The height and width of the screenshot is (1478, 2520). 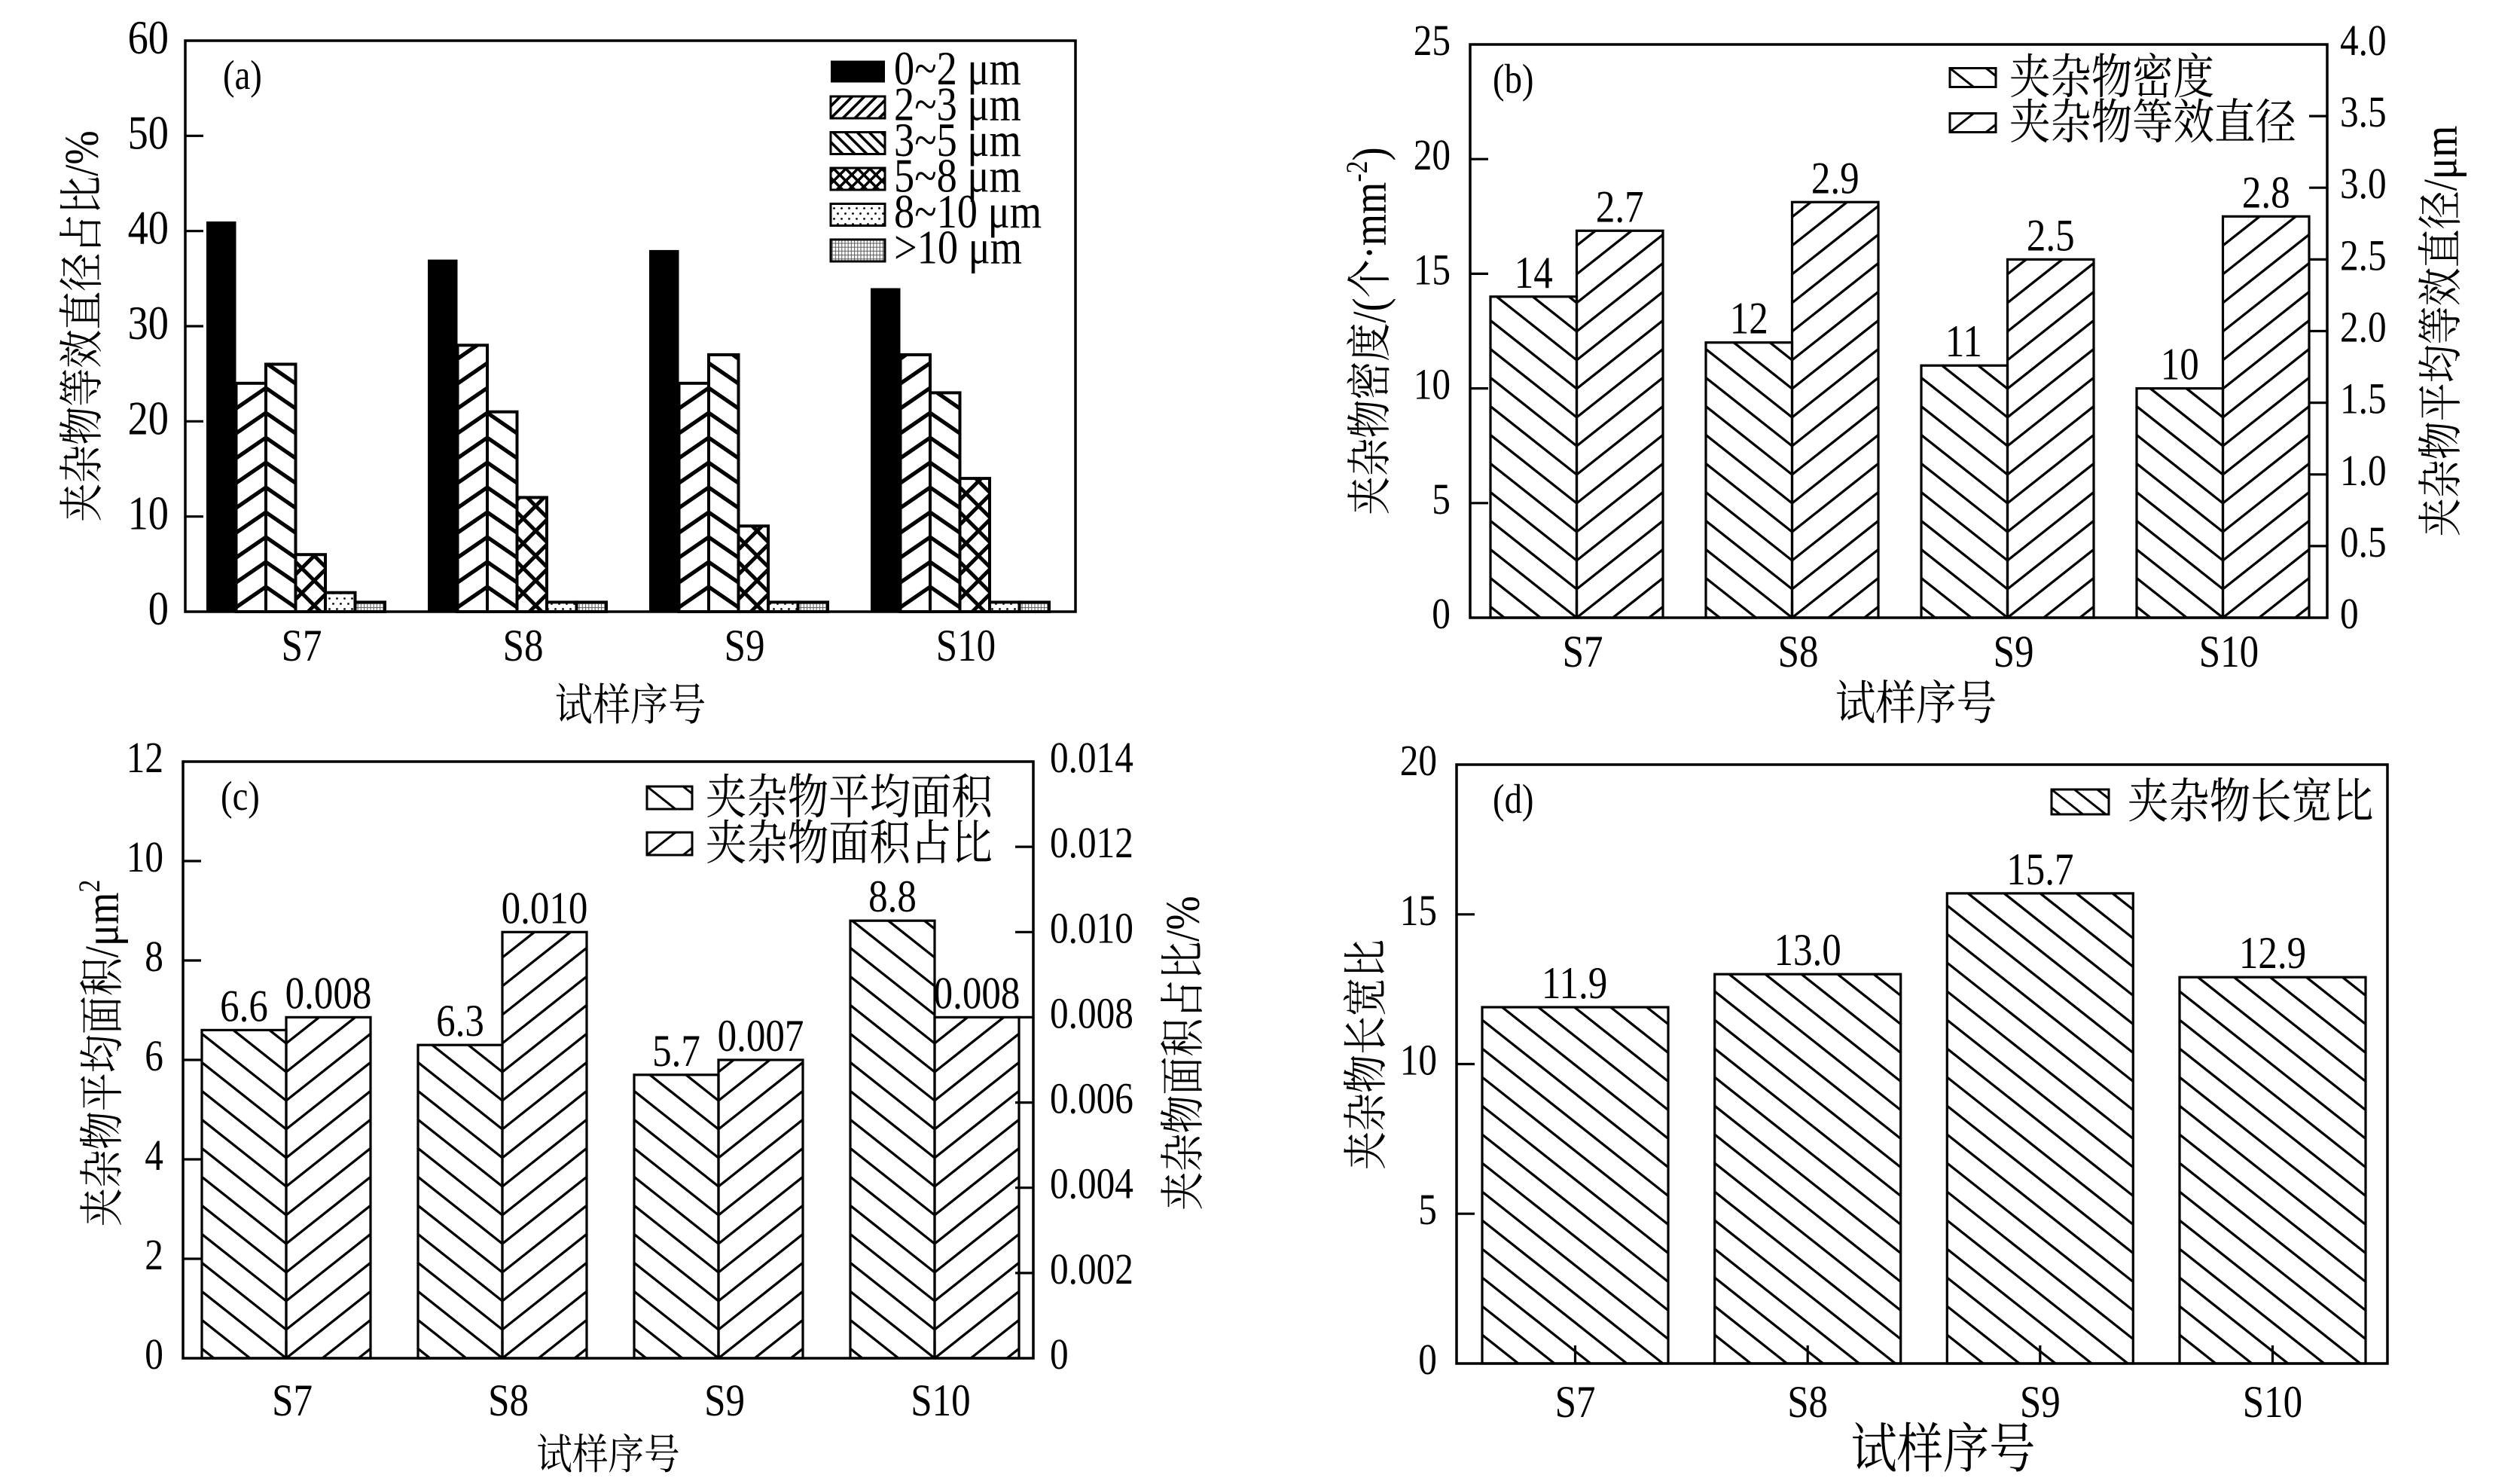 What do you see at coordinates (957, 68) in the screenshot?
I see `svg-text: 0~2 μm` at bounding box center [957, 68].